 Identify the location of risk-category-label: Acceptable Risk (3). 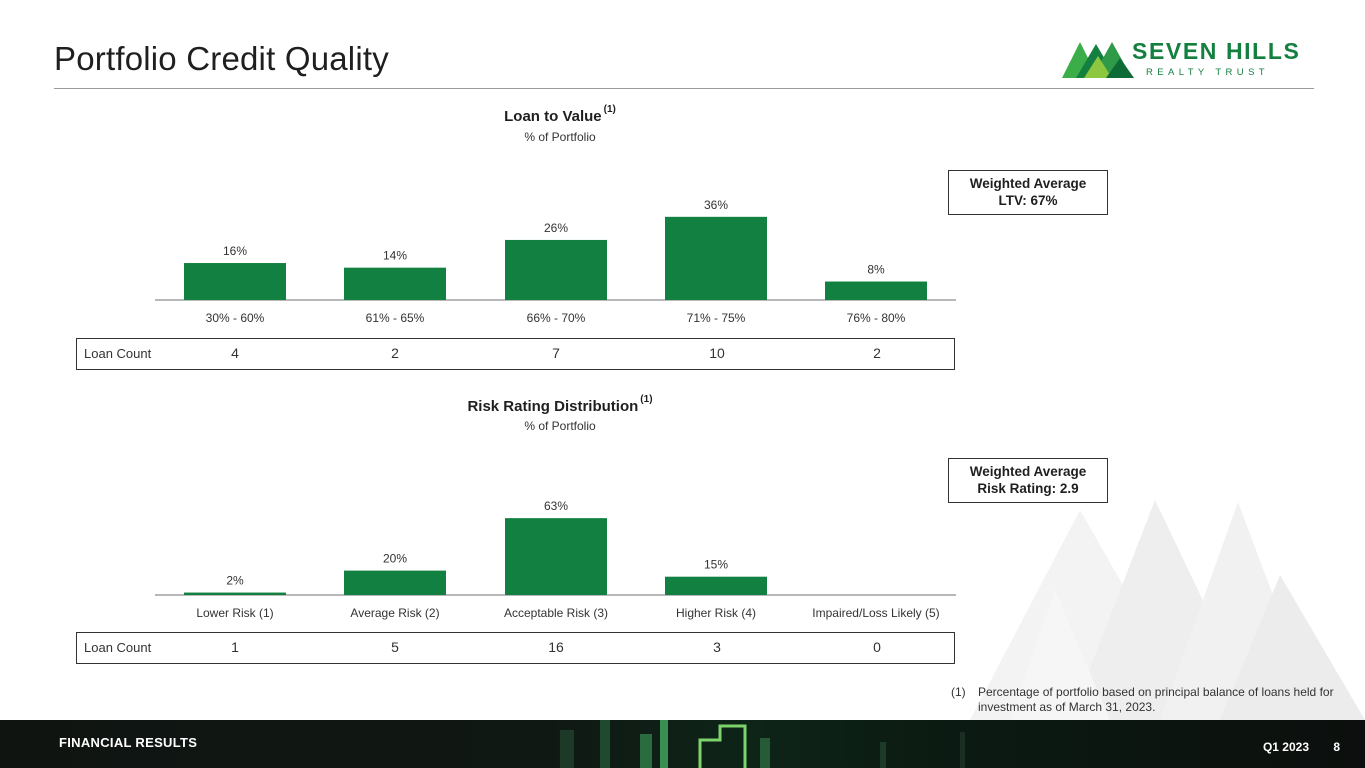
(556, 613).